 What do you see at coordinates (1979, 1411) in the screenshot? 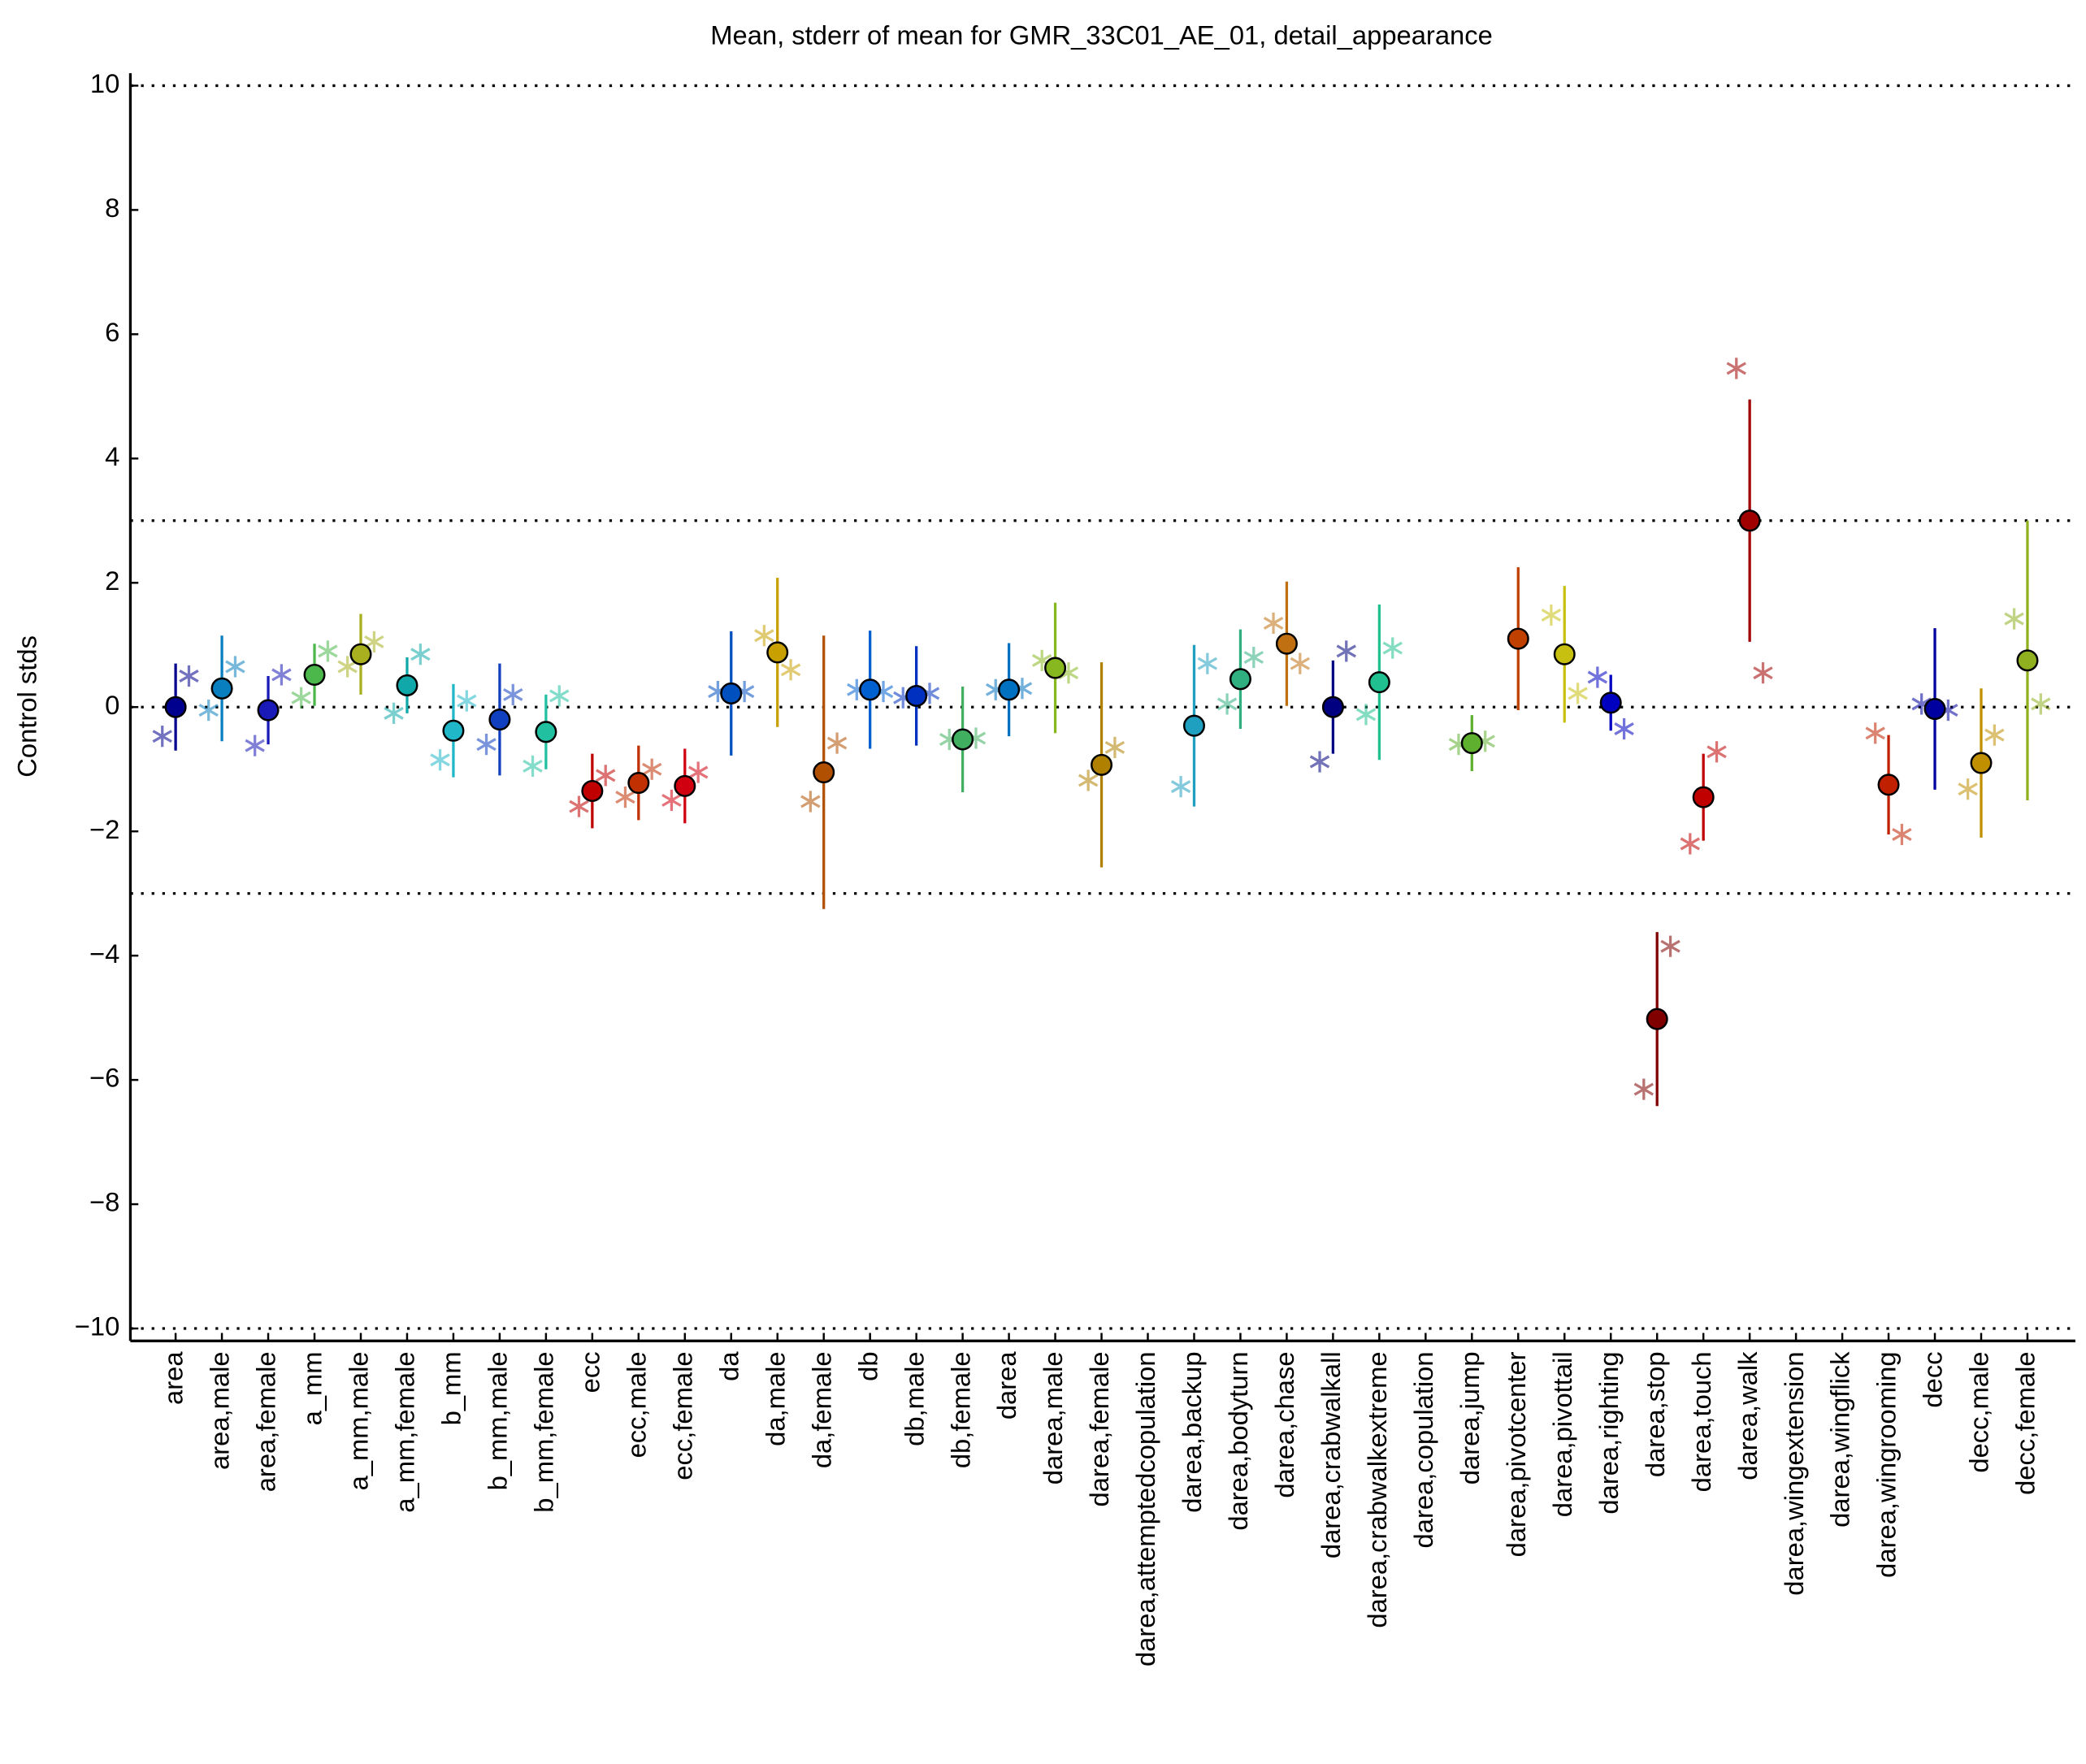
I see `x-tick-label: decc,male` at bounding box center [1979, 1411].